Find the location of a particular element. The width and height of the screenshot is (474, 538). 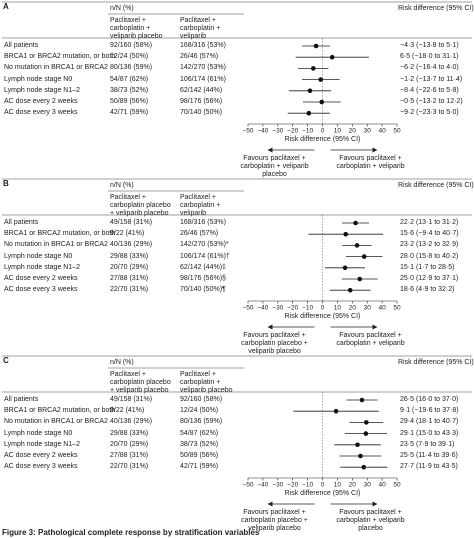

group2-value: 38/73 (52%) is located at coordinates (199, 444).